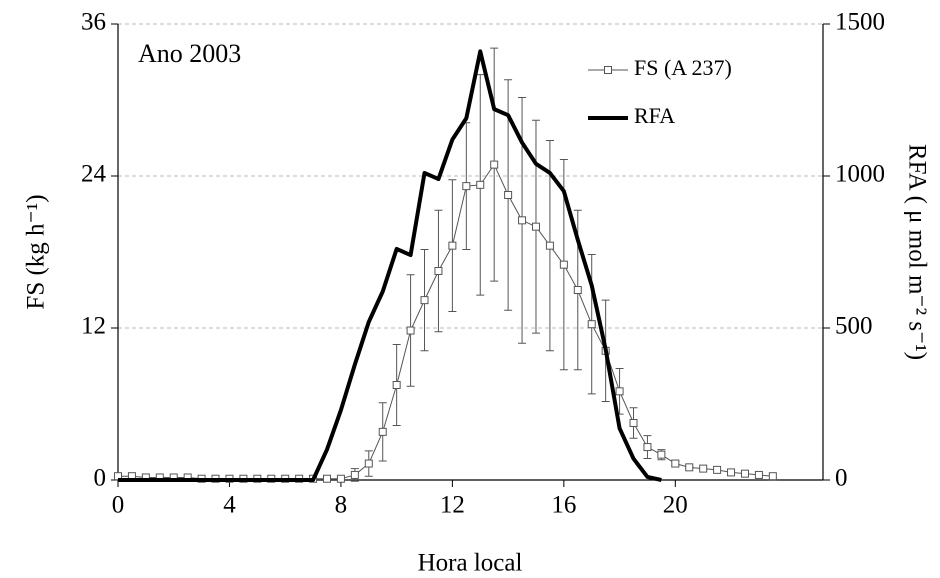 This screenshot has width=940, height=578. I want to click on y2-tick-label: 0, so click(841, 478).